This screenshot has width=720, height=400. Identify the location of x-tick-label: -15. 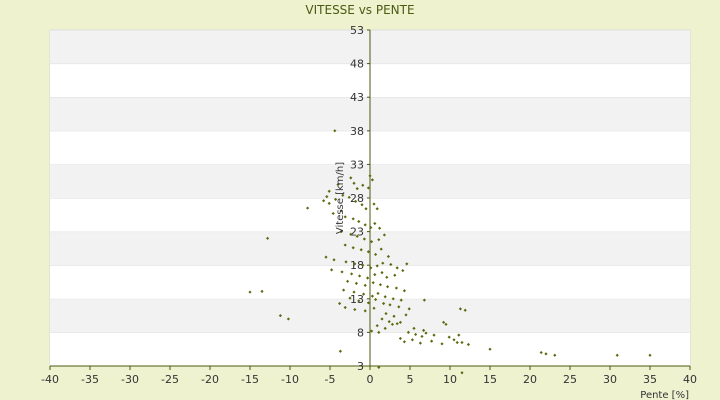
(250, 379).